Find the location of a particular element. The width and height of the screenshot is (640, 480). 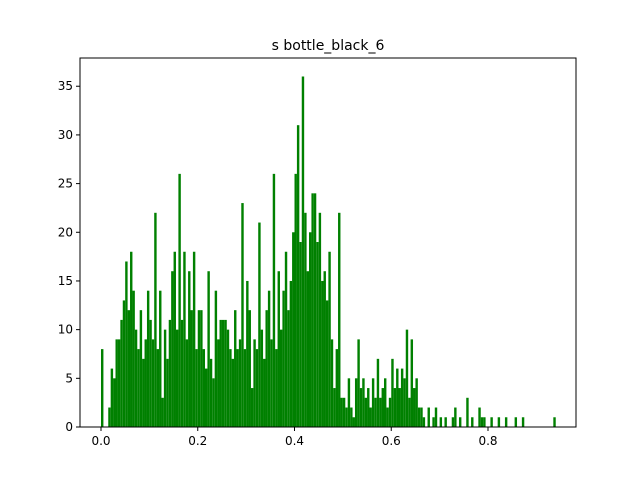

y-tick-label: 20 is located at coordinates (65, 232).